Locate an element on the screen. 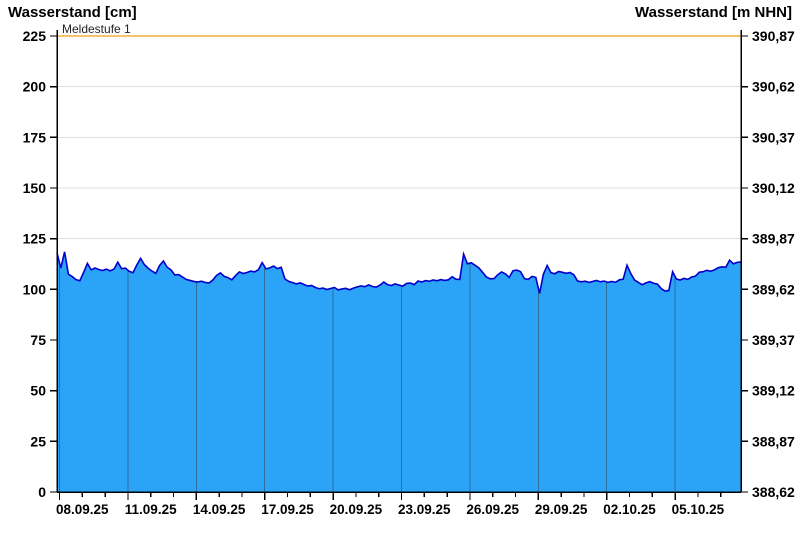  svg-text: 389,87 is located at coordinates (773, 239).